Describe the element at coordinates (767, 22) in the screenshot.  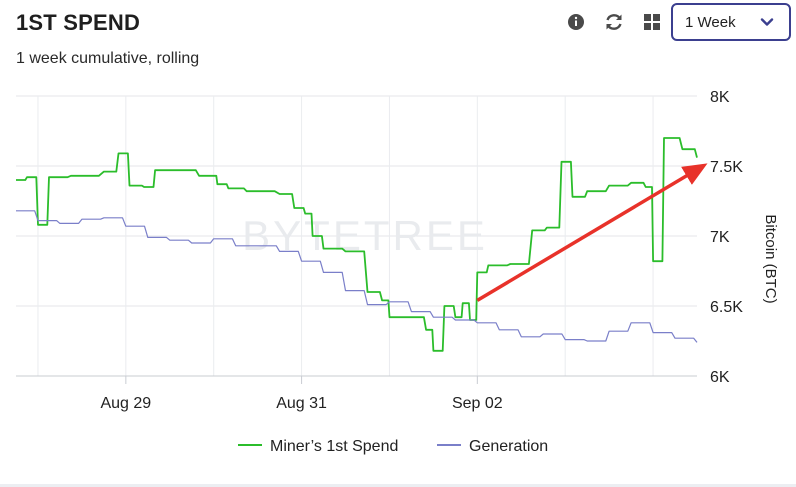
I see `chevron-down-icon` at that location.